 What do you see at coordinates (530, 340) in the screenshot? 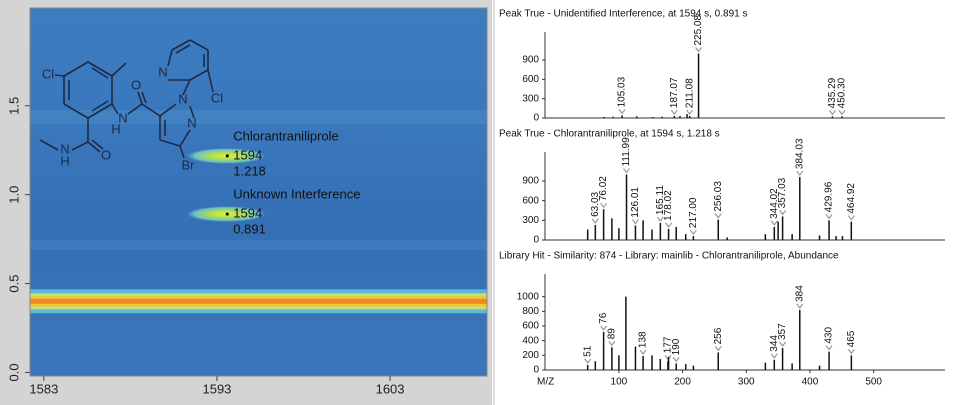
I see `y-tick-label: 400` at bounding box center [530, 340].